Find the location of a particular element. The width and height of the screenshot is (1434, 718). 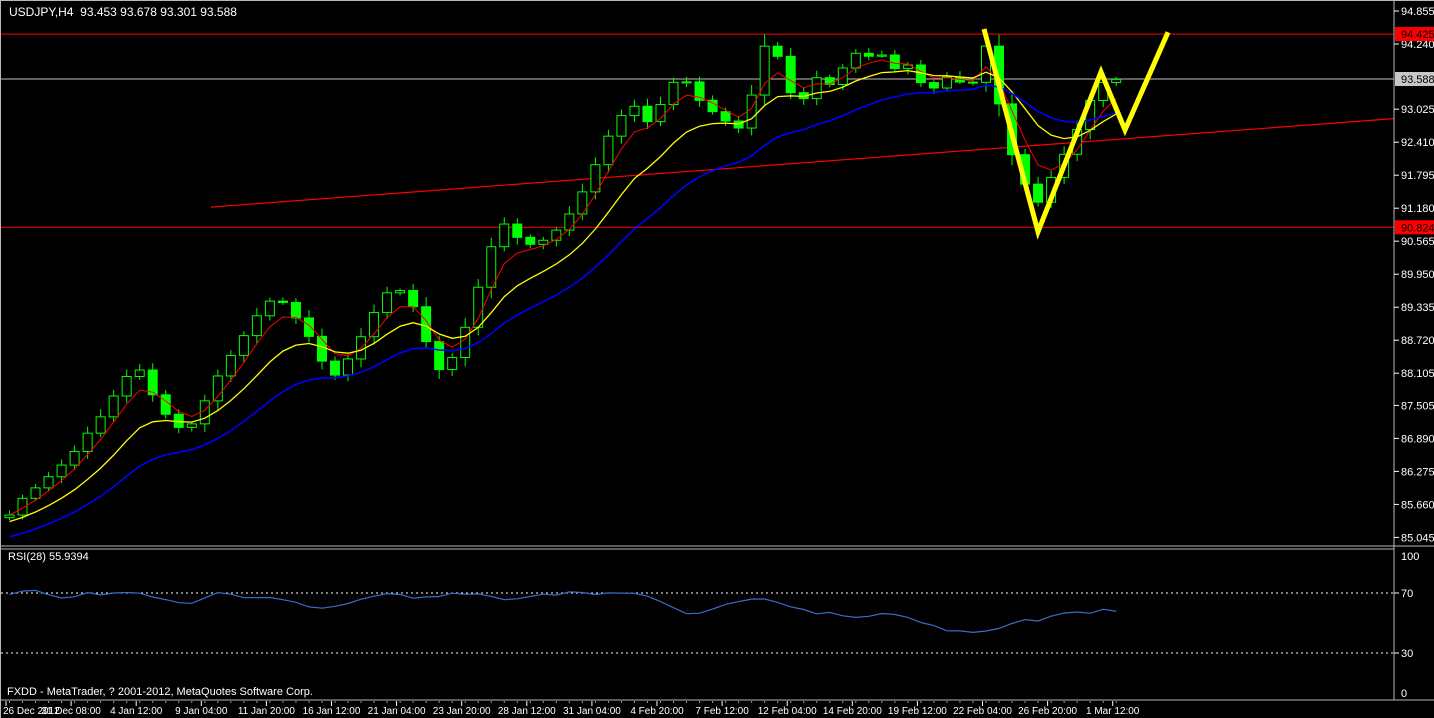

zigzag-annotation is located at coordinates (1076, 134).